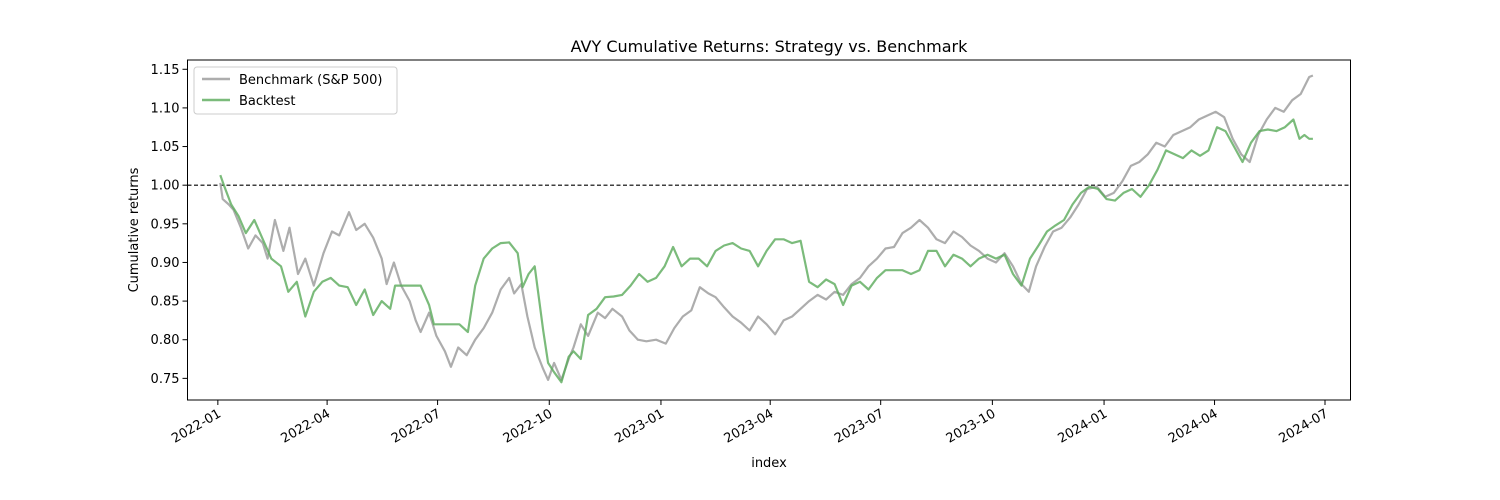 The width and height of the screenshot is (1500, 500). Describe the element at coordinates (639, 426) in the screenshot. I see `x-tick-label: 2023-01` at that location.